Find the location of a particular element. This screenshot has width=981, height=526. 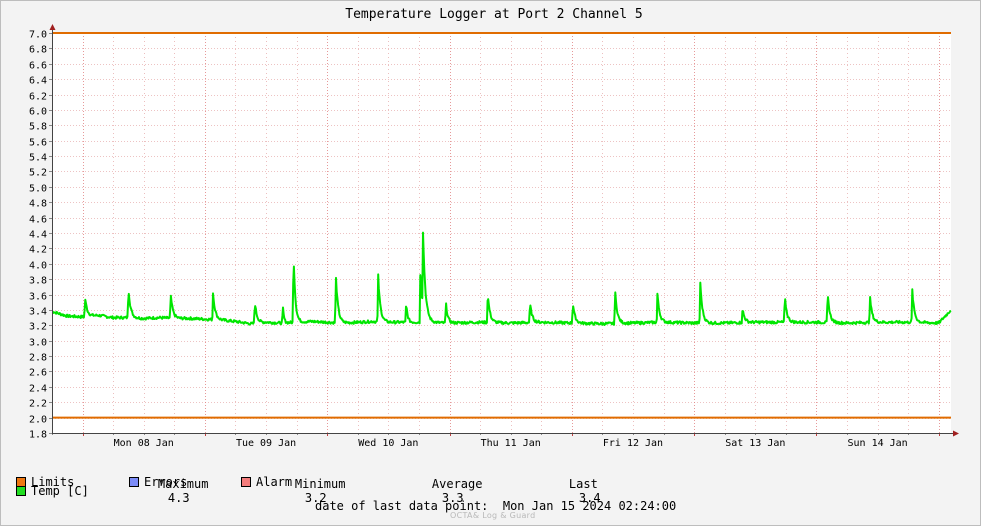

stat-average: Average 3.3 is located at coordinates (471, 491).